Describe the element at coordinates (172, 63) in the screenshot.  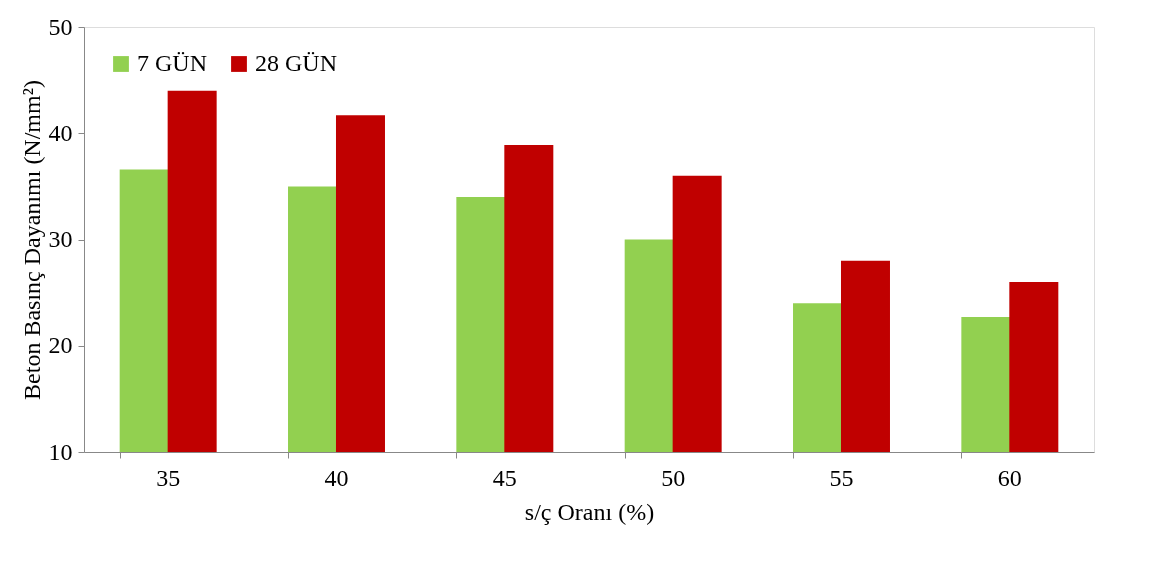
I see `legend-label: 7 GÜN` at that location.